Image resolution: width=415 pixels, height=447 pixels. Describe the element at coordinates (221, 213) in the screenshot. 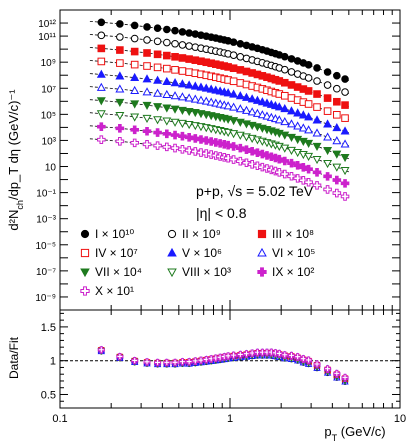

I see `annotation-eta-cut: |η| < 0.8` at that location.